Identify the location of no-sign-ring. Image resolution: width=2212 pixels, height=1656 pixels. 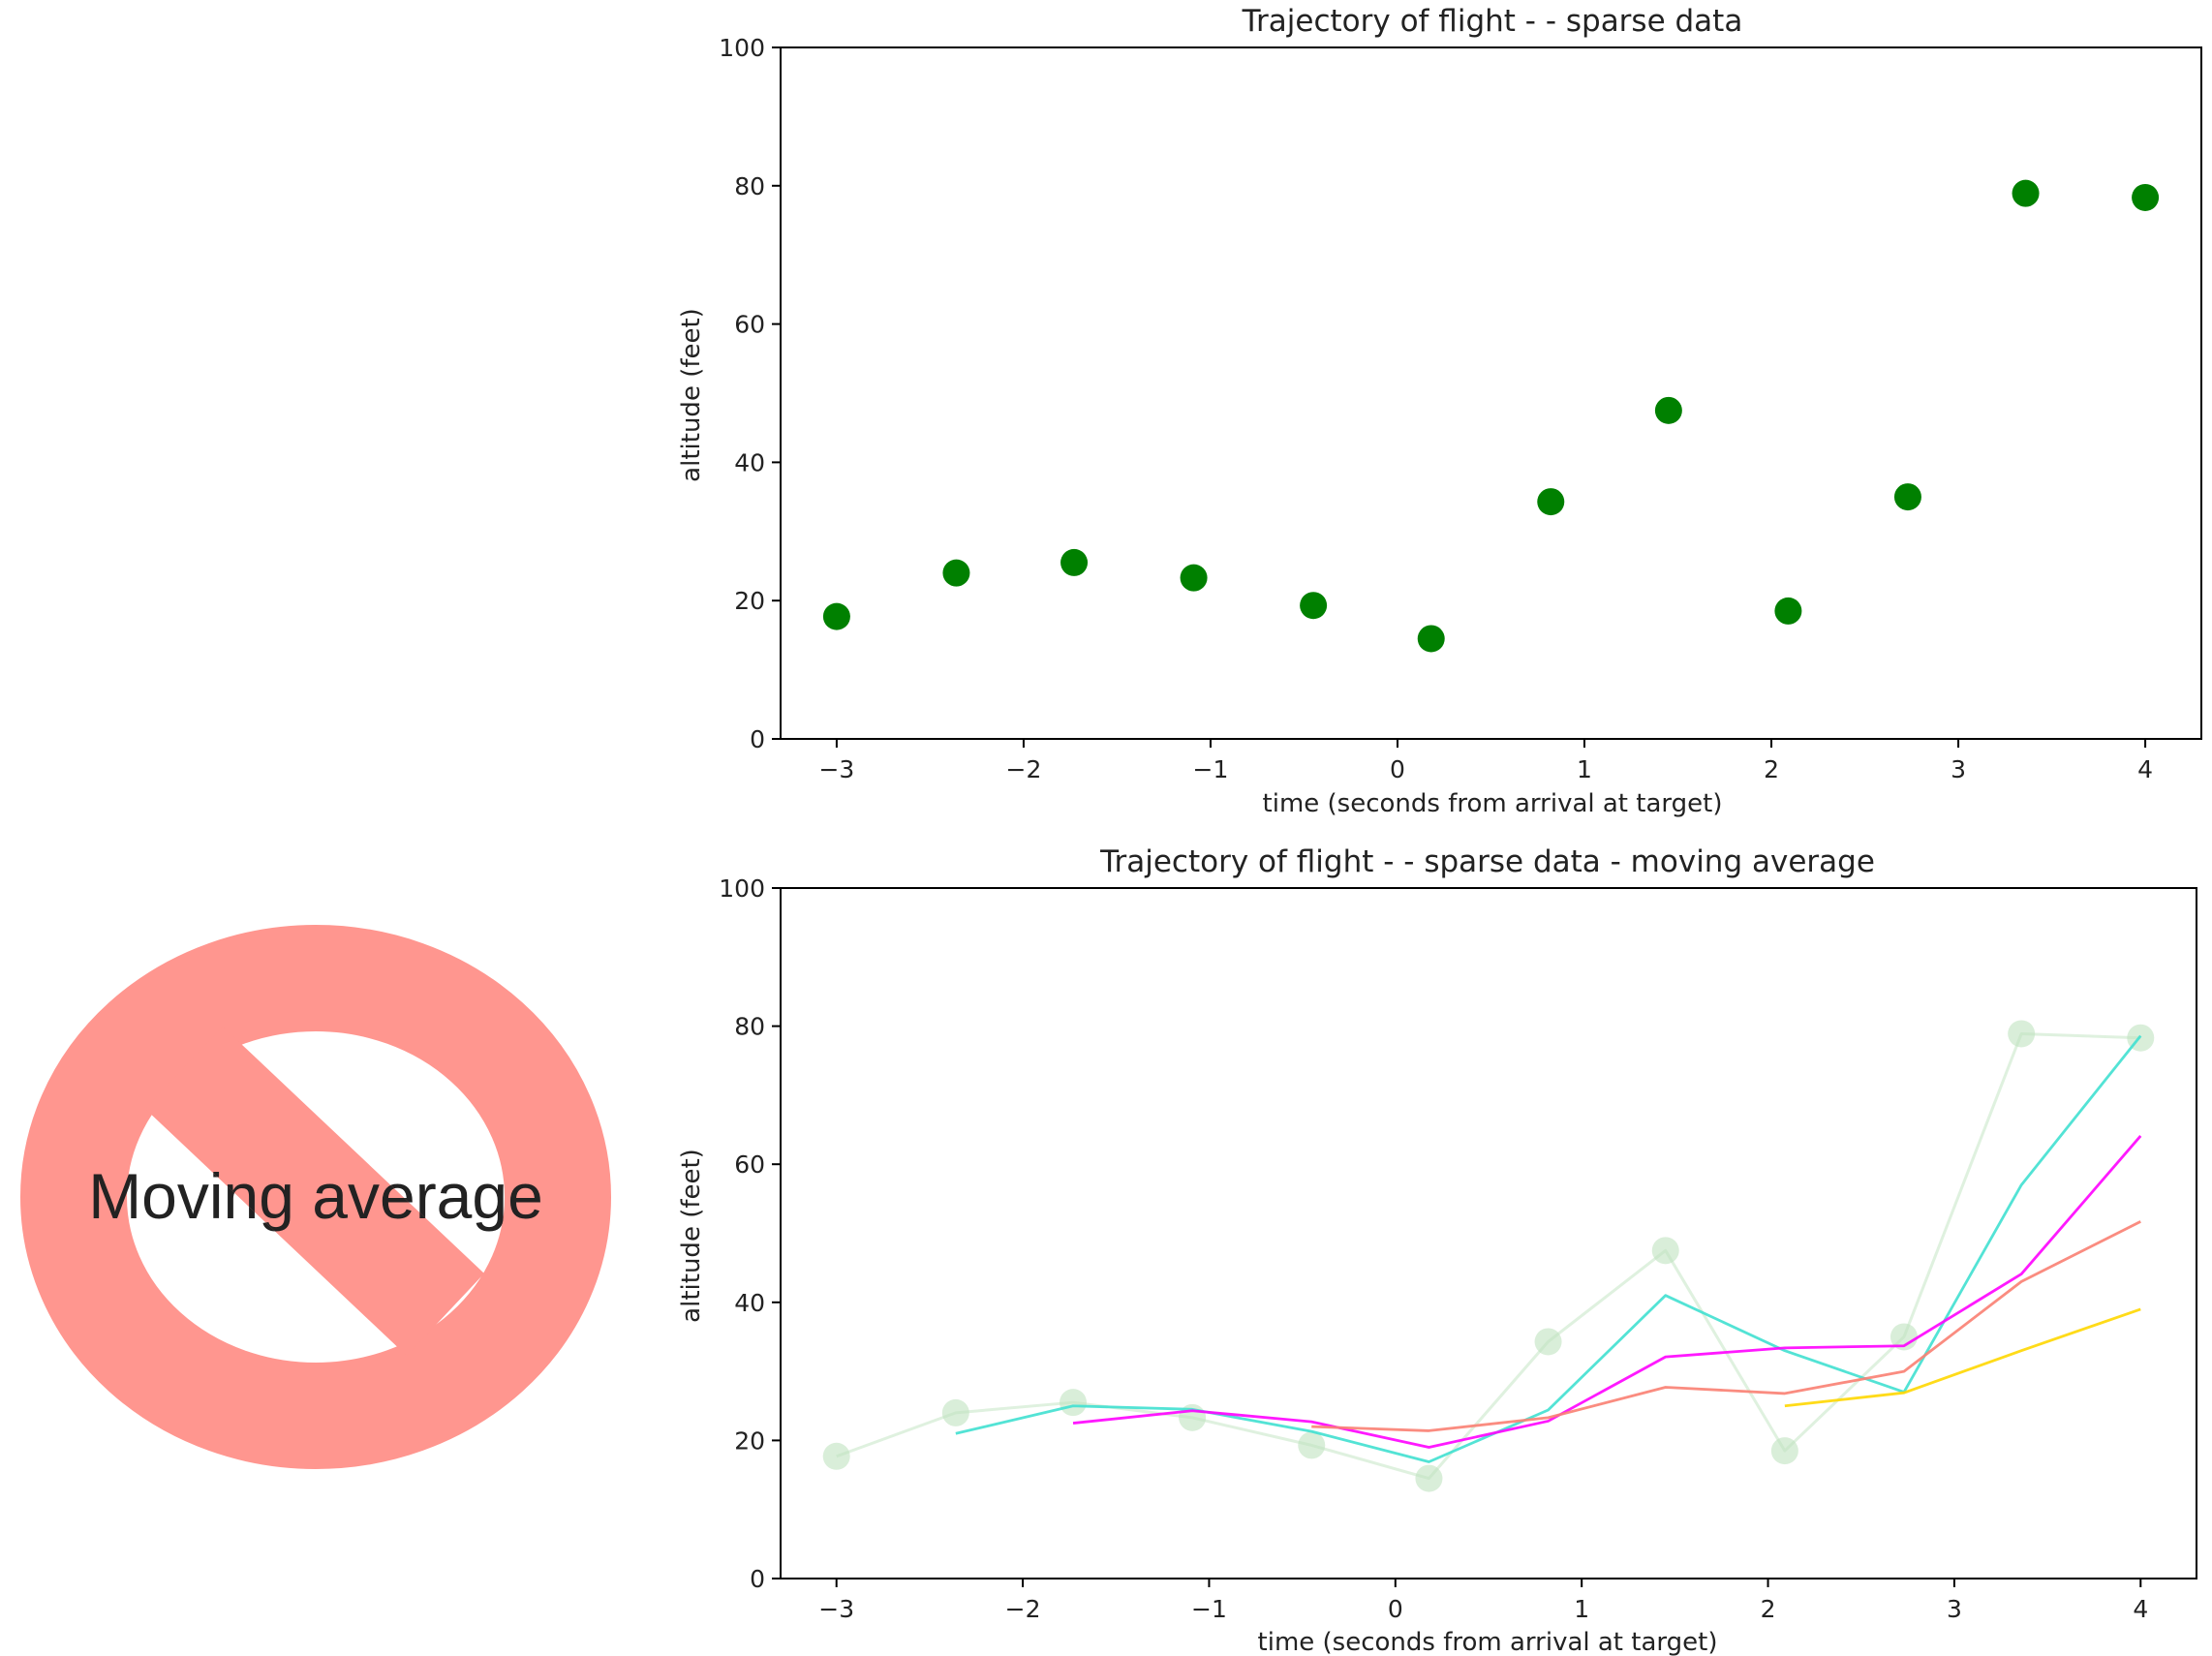
(316, 1197).